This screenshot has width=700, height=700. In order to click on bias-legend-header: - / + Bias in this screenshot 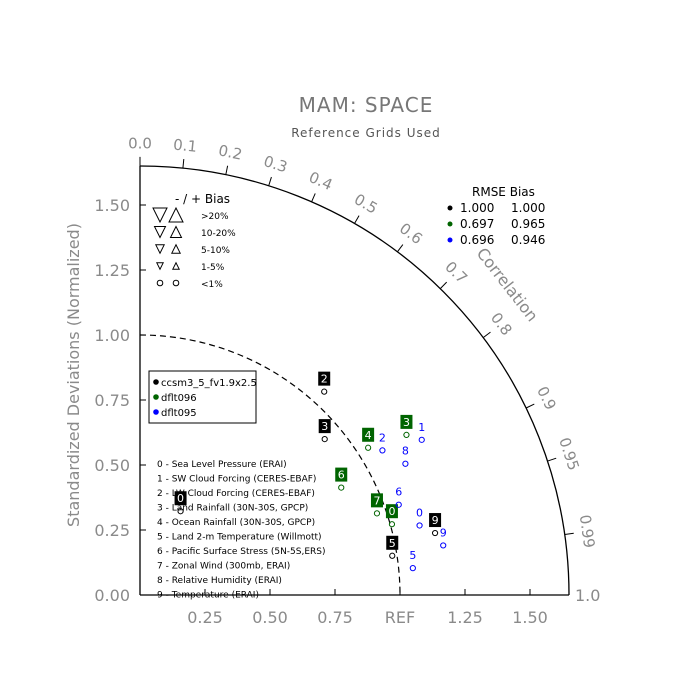, I will do `click(202, 199)`.